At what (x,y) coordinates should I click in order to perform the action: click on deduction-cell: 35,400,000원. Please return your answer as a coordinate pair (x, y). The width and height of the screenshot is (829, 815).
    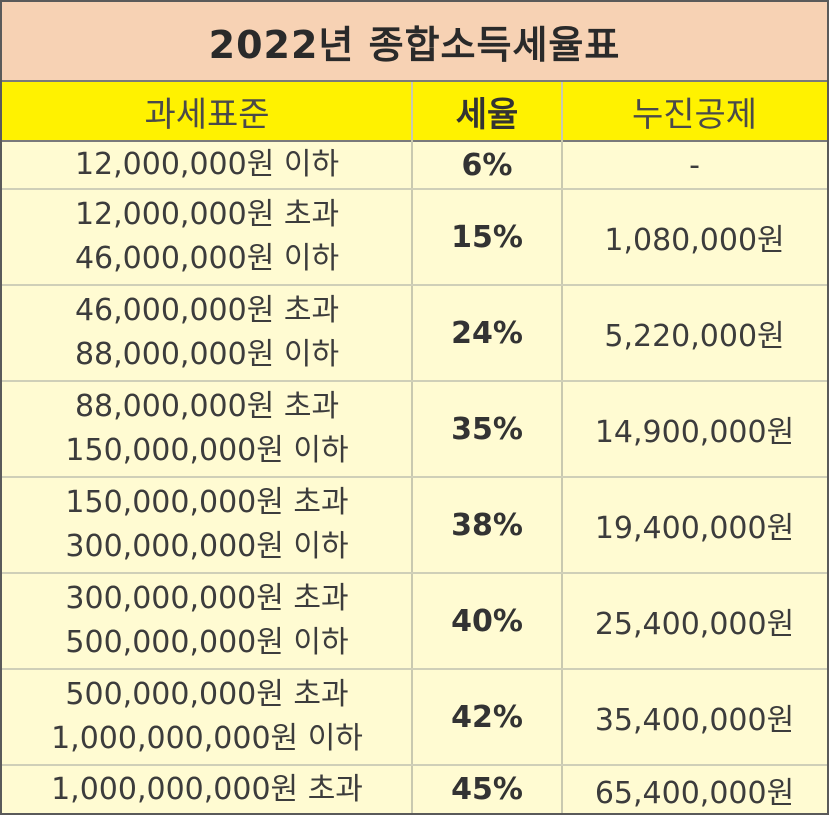
    Looking at the image, I should click on (694, 720).